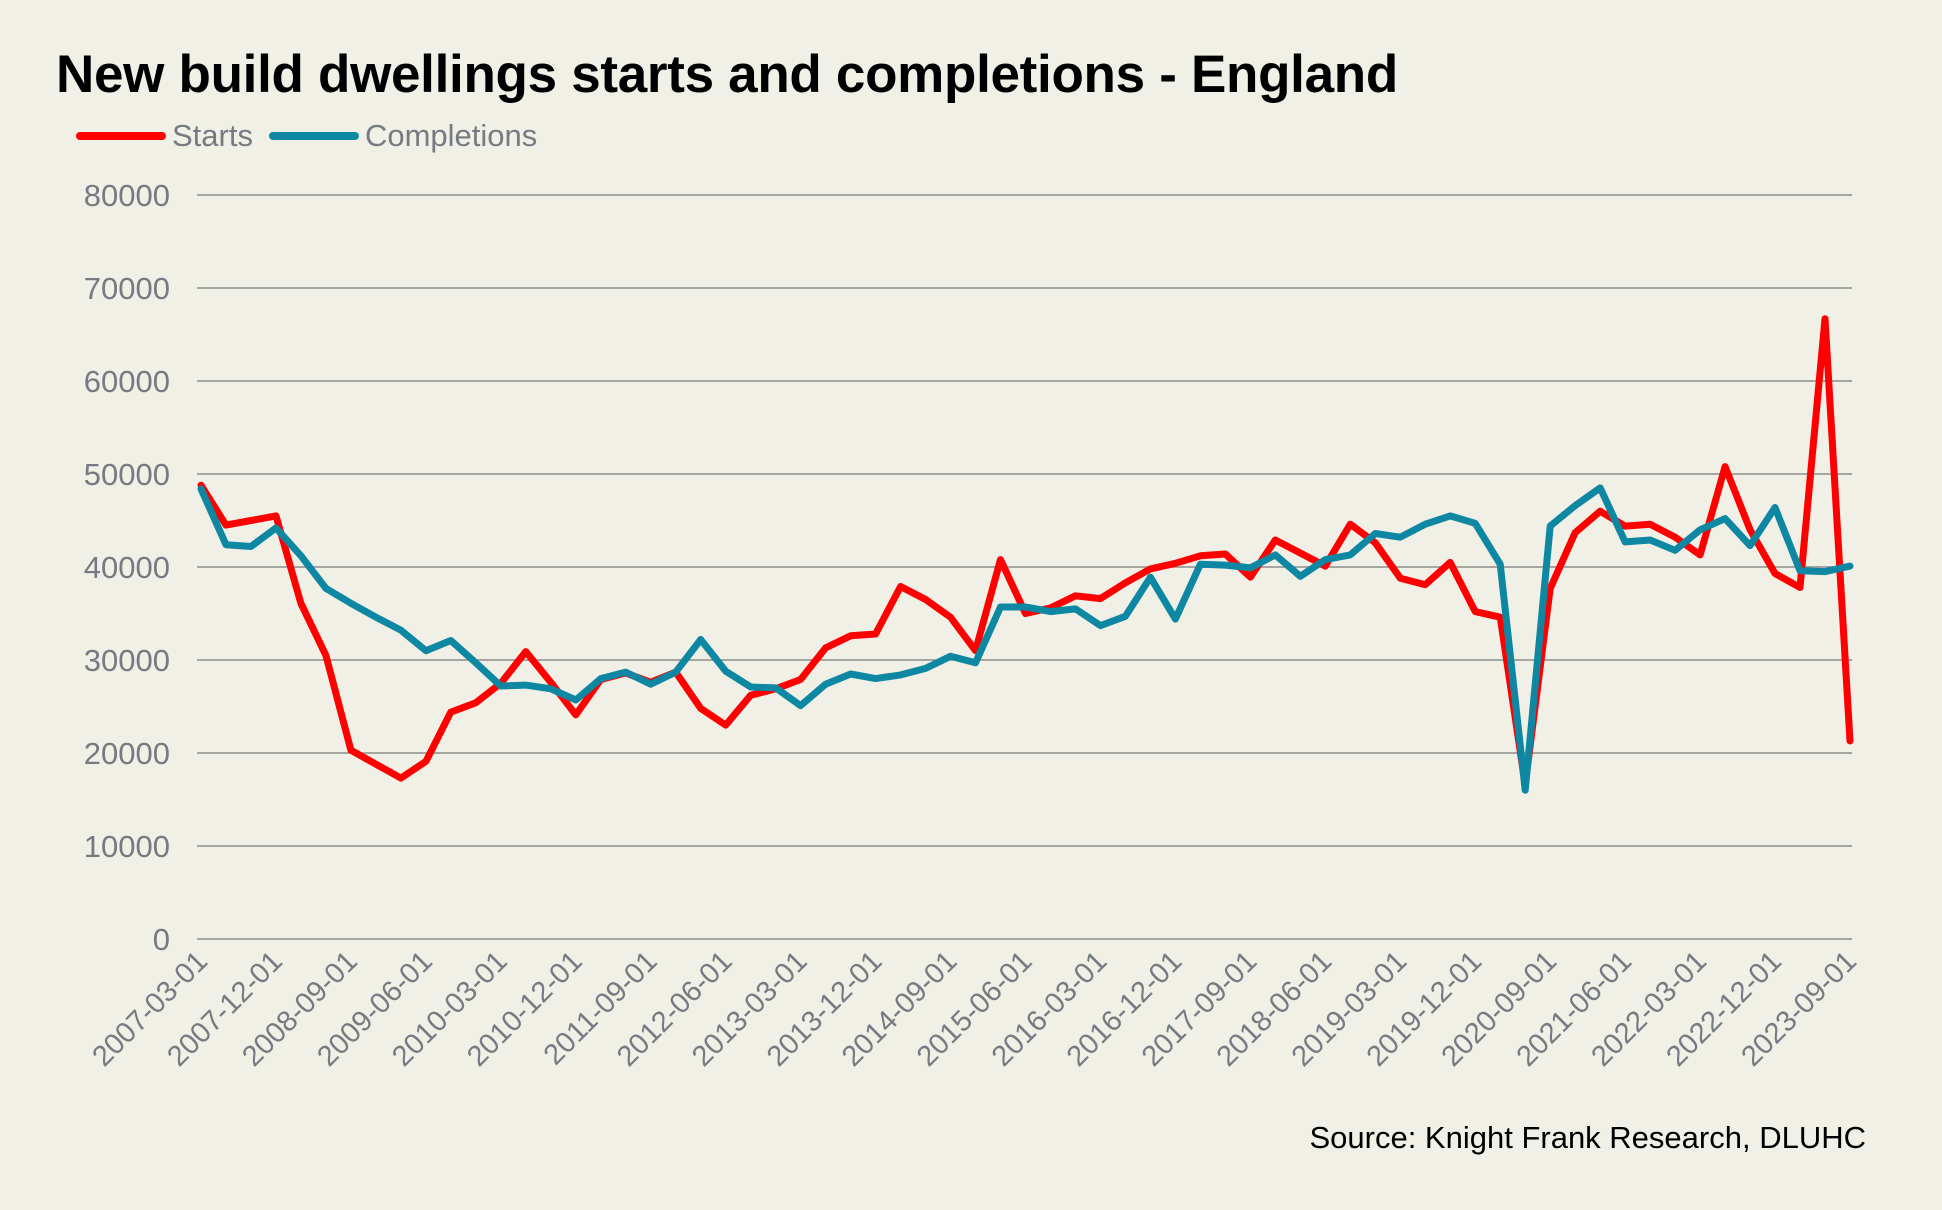 Image resolution: width=1942 pixels, height=1210 pixels. I want to click on y-tick-label: 40000, so click(127, 567).